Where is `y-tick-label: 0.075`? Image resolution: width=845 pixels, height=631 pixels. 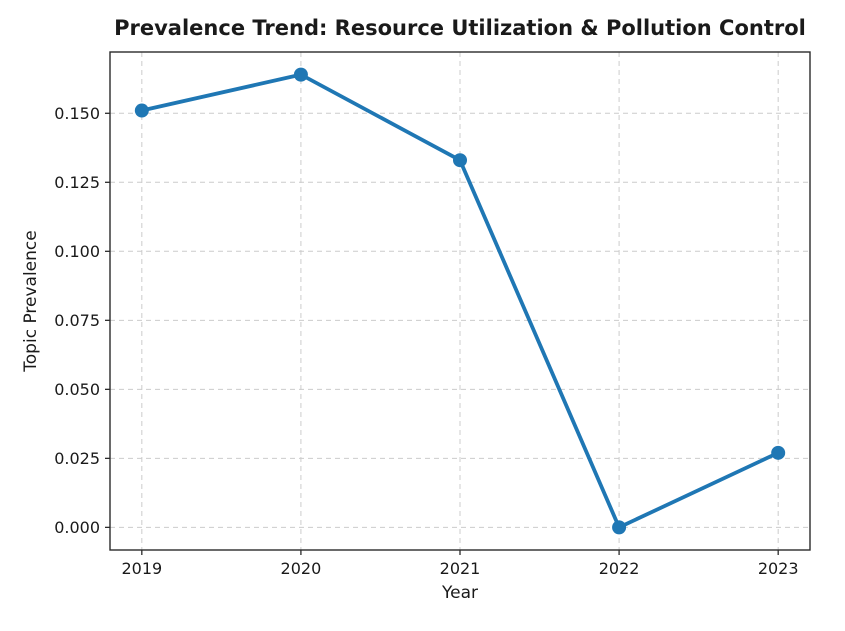
y-tick-label: 0.075 is located at coordinates (77, 320).